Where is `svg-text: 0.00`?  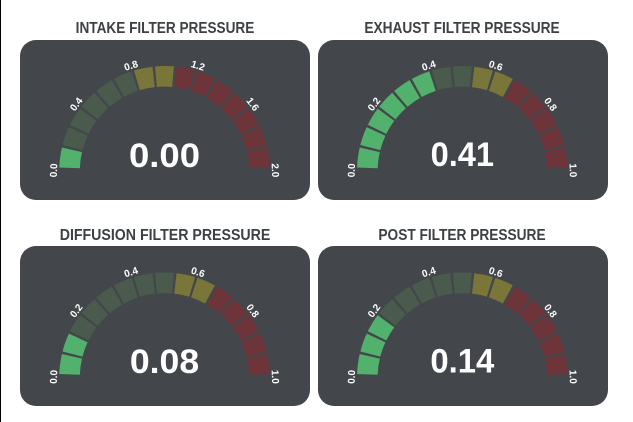
svg-text: 0.00 is located at coordinates (164, 155).